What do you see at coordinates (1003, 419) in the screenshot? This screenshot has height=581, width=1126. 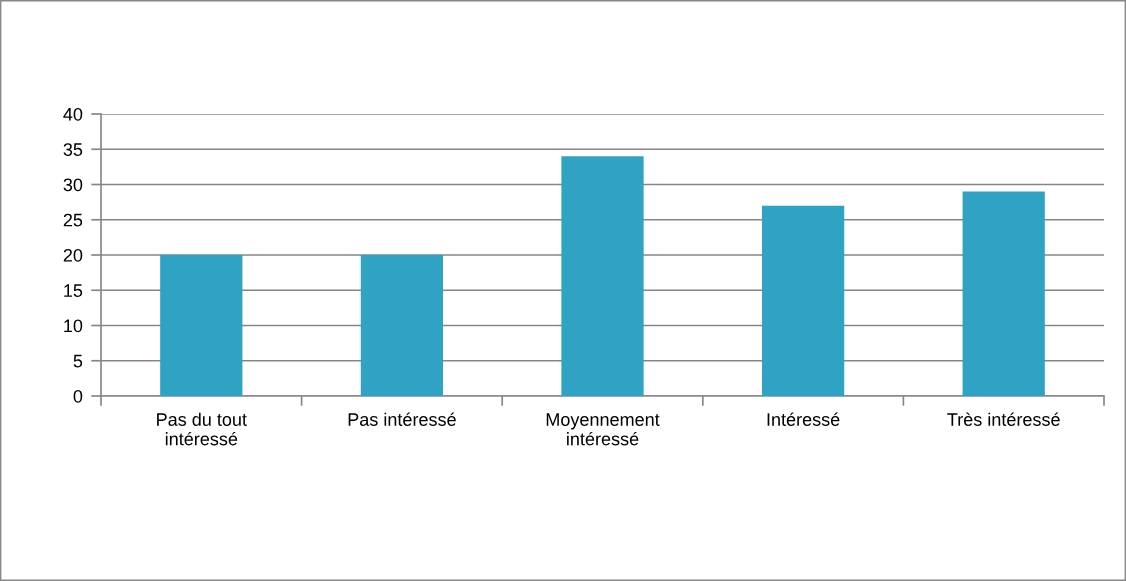 I see `x-tick-label: Très intéressé` at bounding box center [1003, 419].